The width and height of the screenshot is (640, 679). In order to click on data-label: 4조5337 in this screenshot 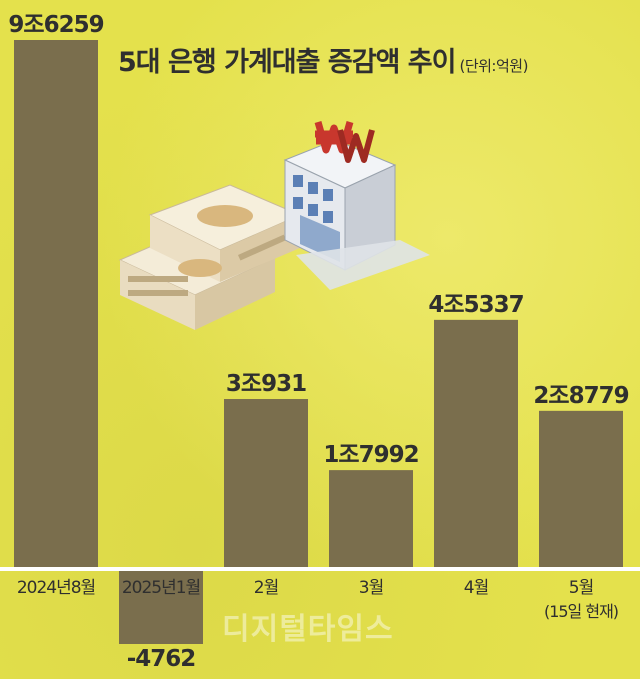, I will do `click(475, 305)`.